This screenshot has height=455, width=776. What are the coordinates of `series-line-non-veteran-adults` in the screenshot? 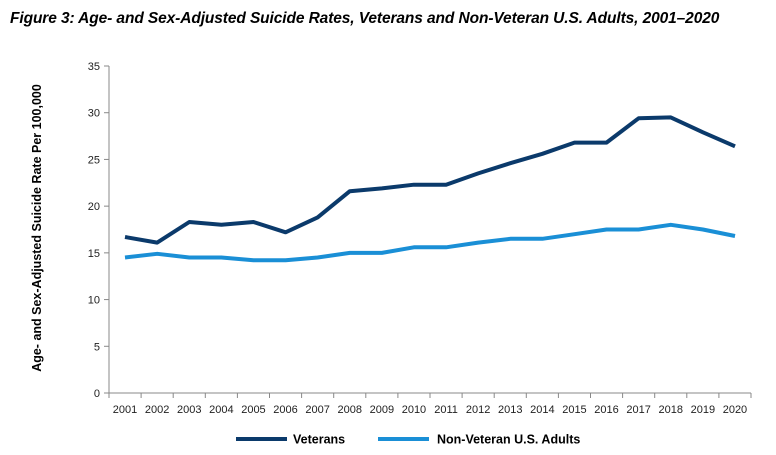 It's located at (430, 242).